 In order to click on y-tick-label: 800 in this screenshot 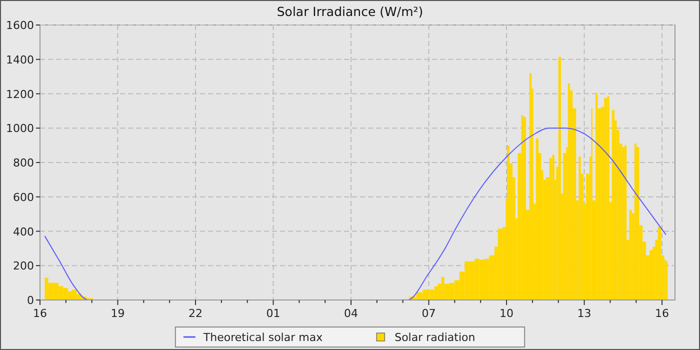, I will do `click(23, 163)`.